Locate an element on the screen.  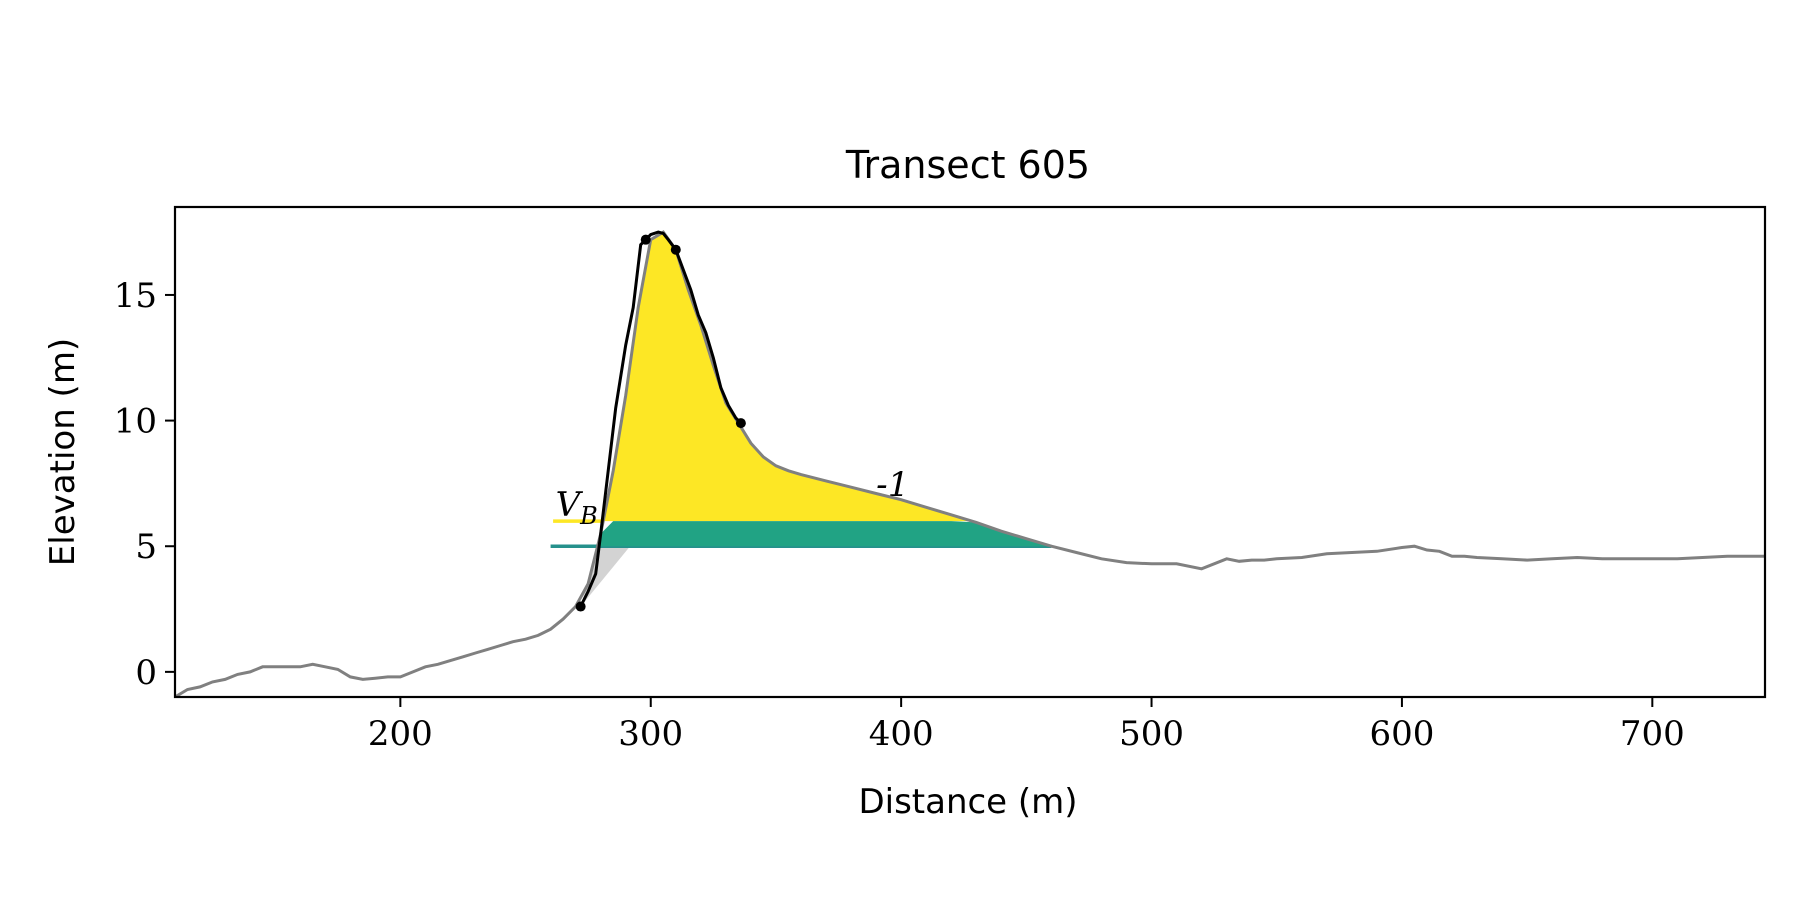
dune-line is located at coordinates (660, 419).